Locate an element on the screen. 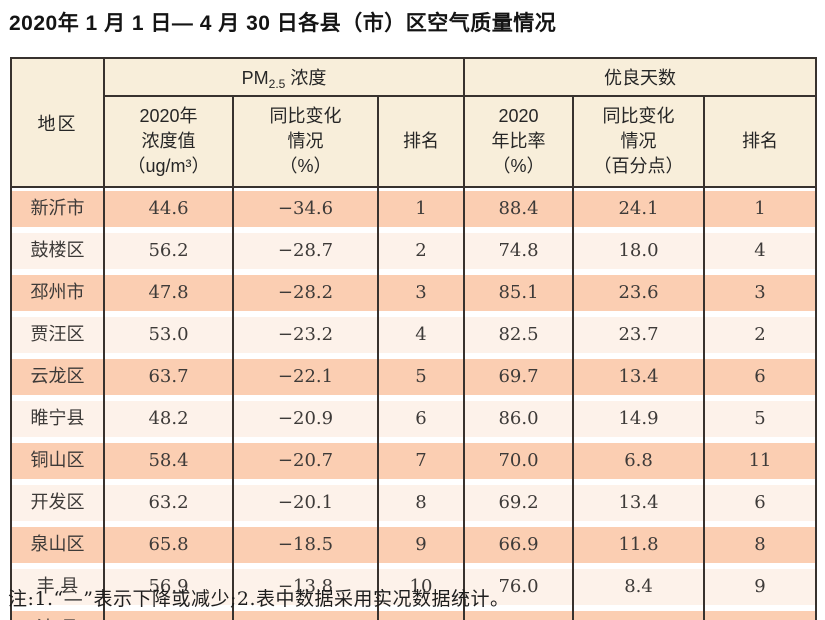 The image size is (825, 620). table-row: 新沂市 44.6 −34.6 1 88.4 24.1 1 is located at coordinates (413, 208).